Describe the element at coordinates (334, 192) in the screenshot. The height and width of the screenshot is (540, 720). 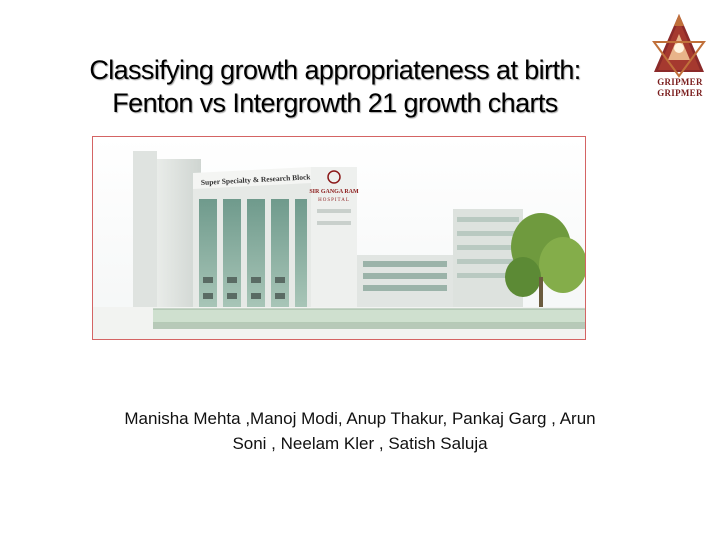
I see `sign-hospital-1: SIR GANGA RAM` at that location.